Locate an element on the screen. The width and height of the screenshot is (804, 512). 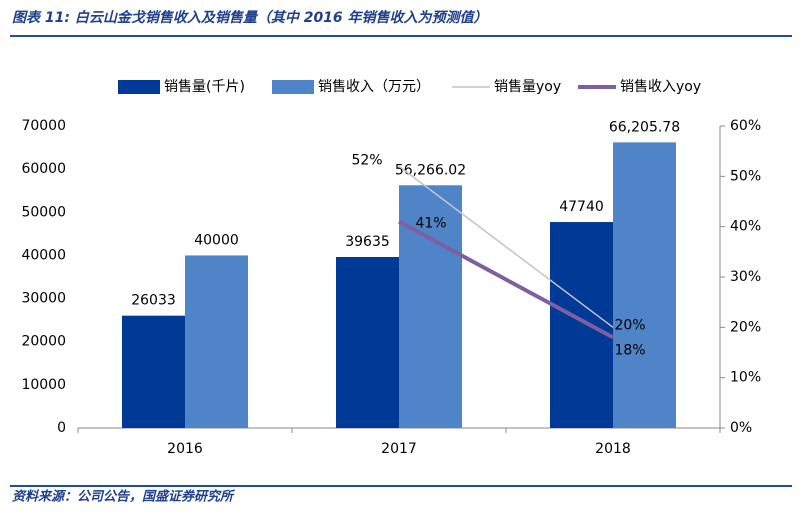
line-label: 52% is located at coordinates (366, 160).